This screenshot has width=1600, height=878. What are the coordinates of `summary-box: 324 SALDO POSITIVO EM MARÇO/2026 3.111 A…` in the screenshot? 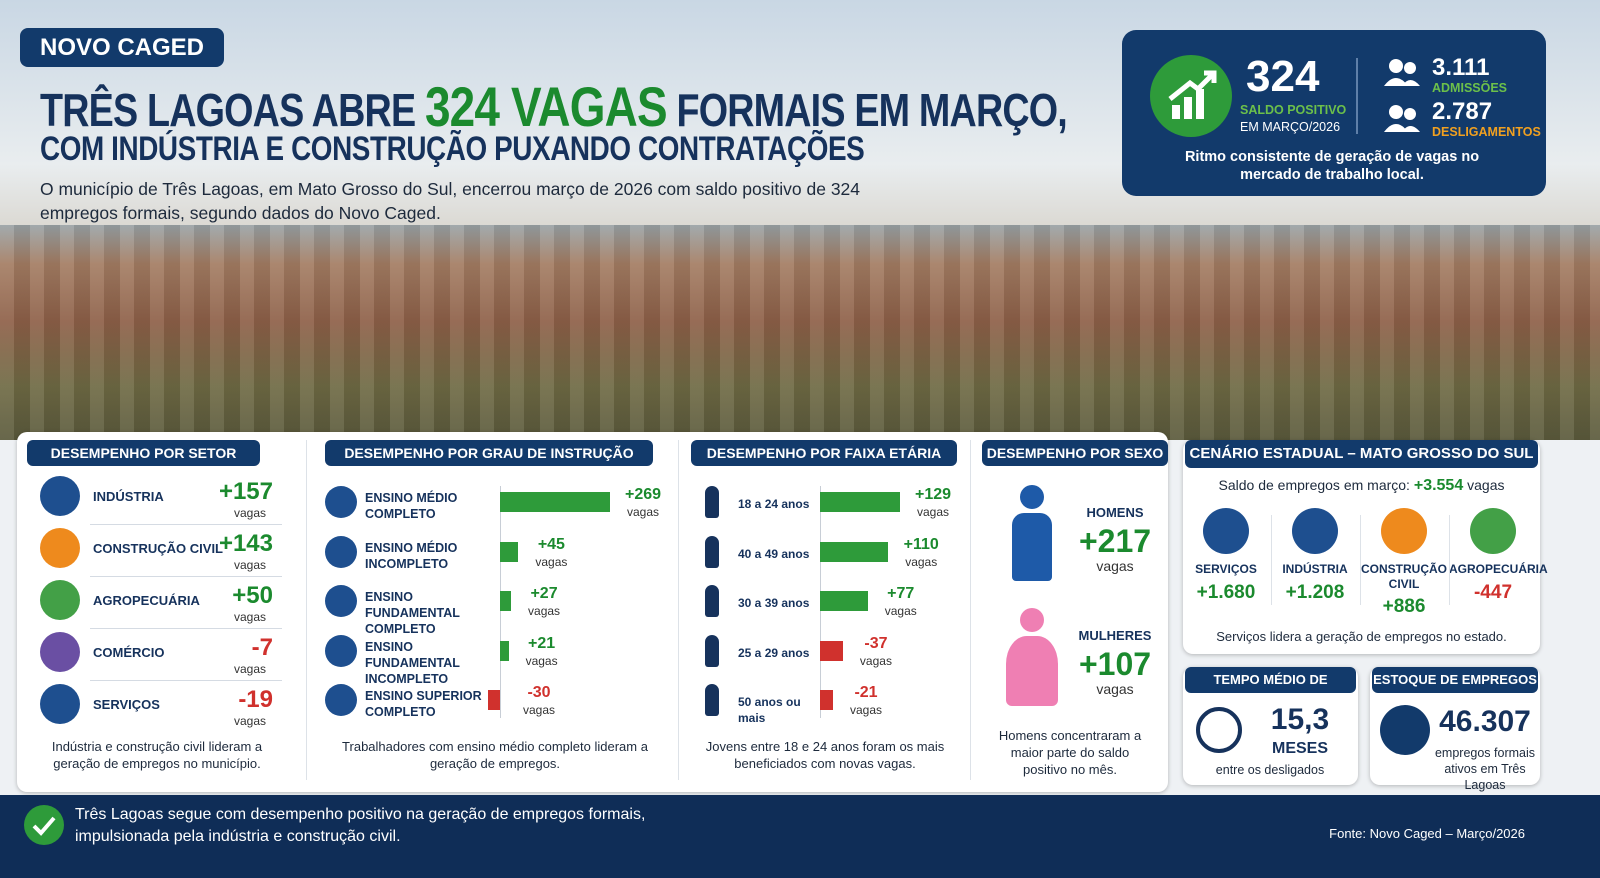 It's located at (1334, 113).